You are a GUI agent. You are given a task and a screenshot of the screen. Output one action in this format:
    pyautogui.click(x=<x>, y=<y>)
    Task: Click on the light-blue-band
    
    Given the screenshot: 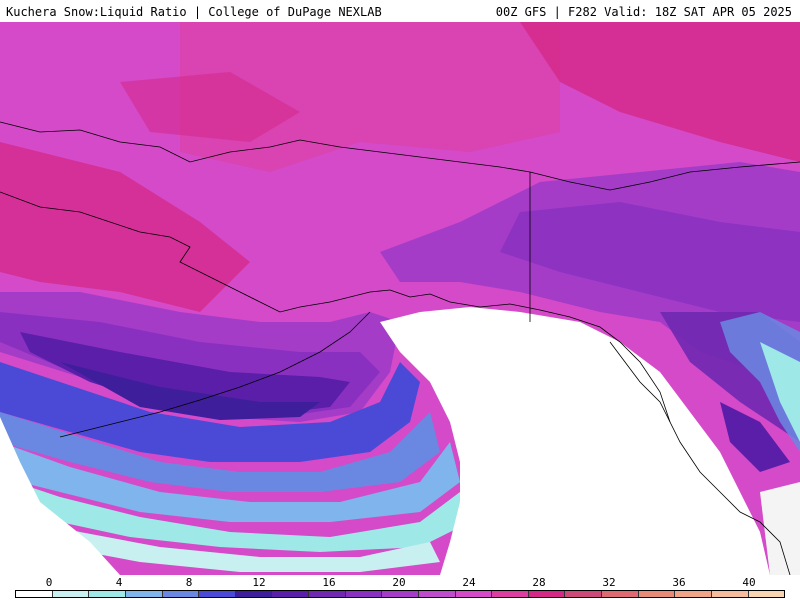 What is the action you would take?
    pyautogui.click(x=220, y=452)
    